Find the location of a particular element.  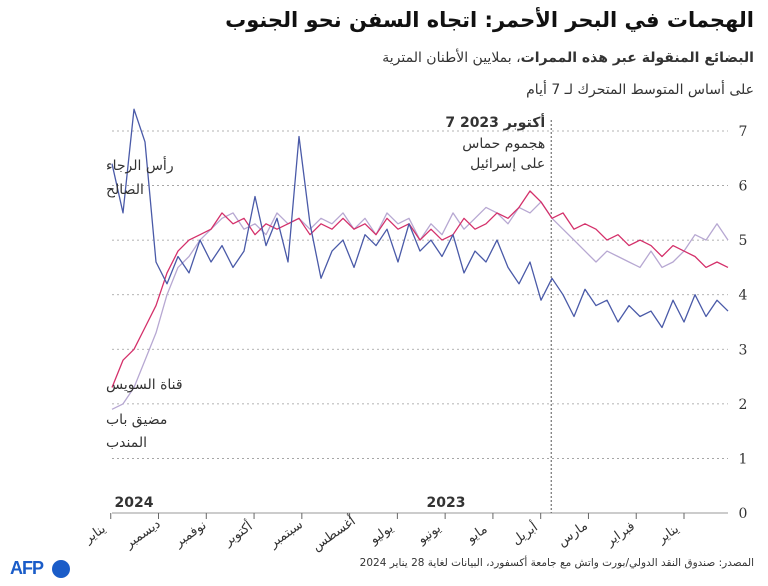

y-tick-label: 1 is located at coordinates (743, 459).